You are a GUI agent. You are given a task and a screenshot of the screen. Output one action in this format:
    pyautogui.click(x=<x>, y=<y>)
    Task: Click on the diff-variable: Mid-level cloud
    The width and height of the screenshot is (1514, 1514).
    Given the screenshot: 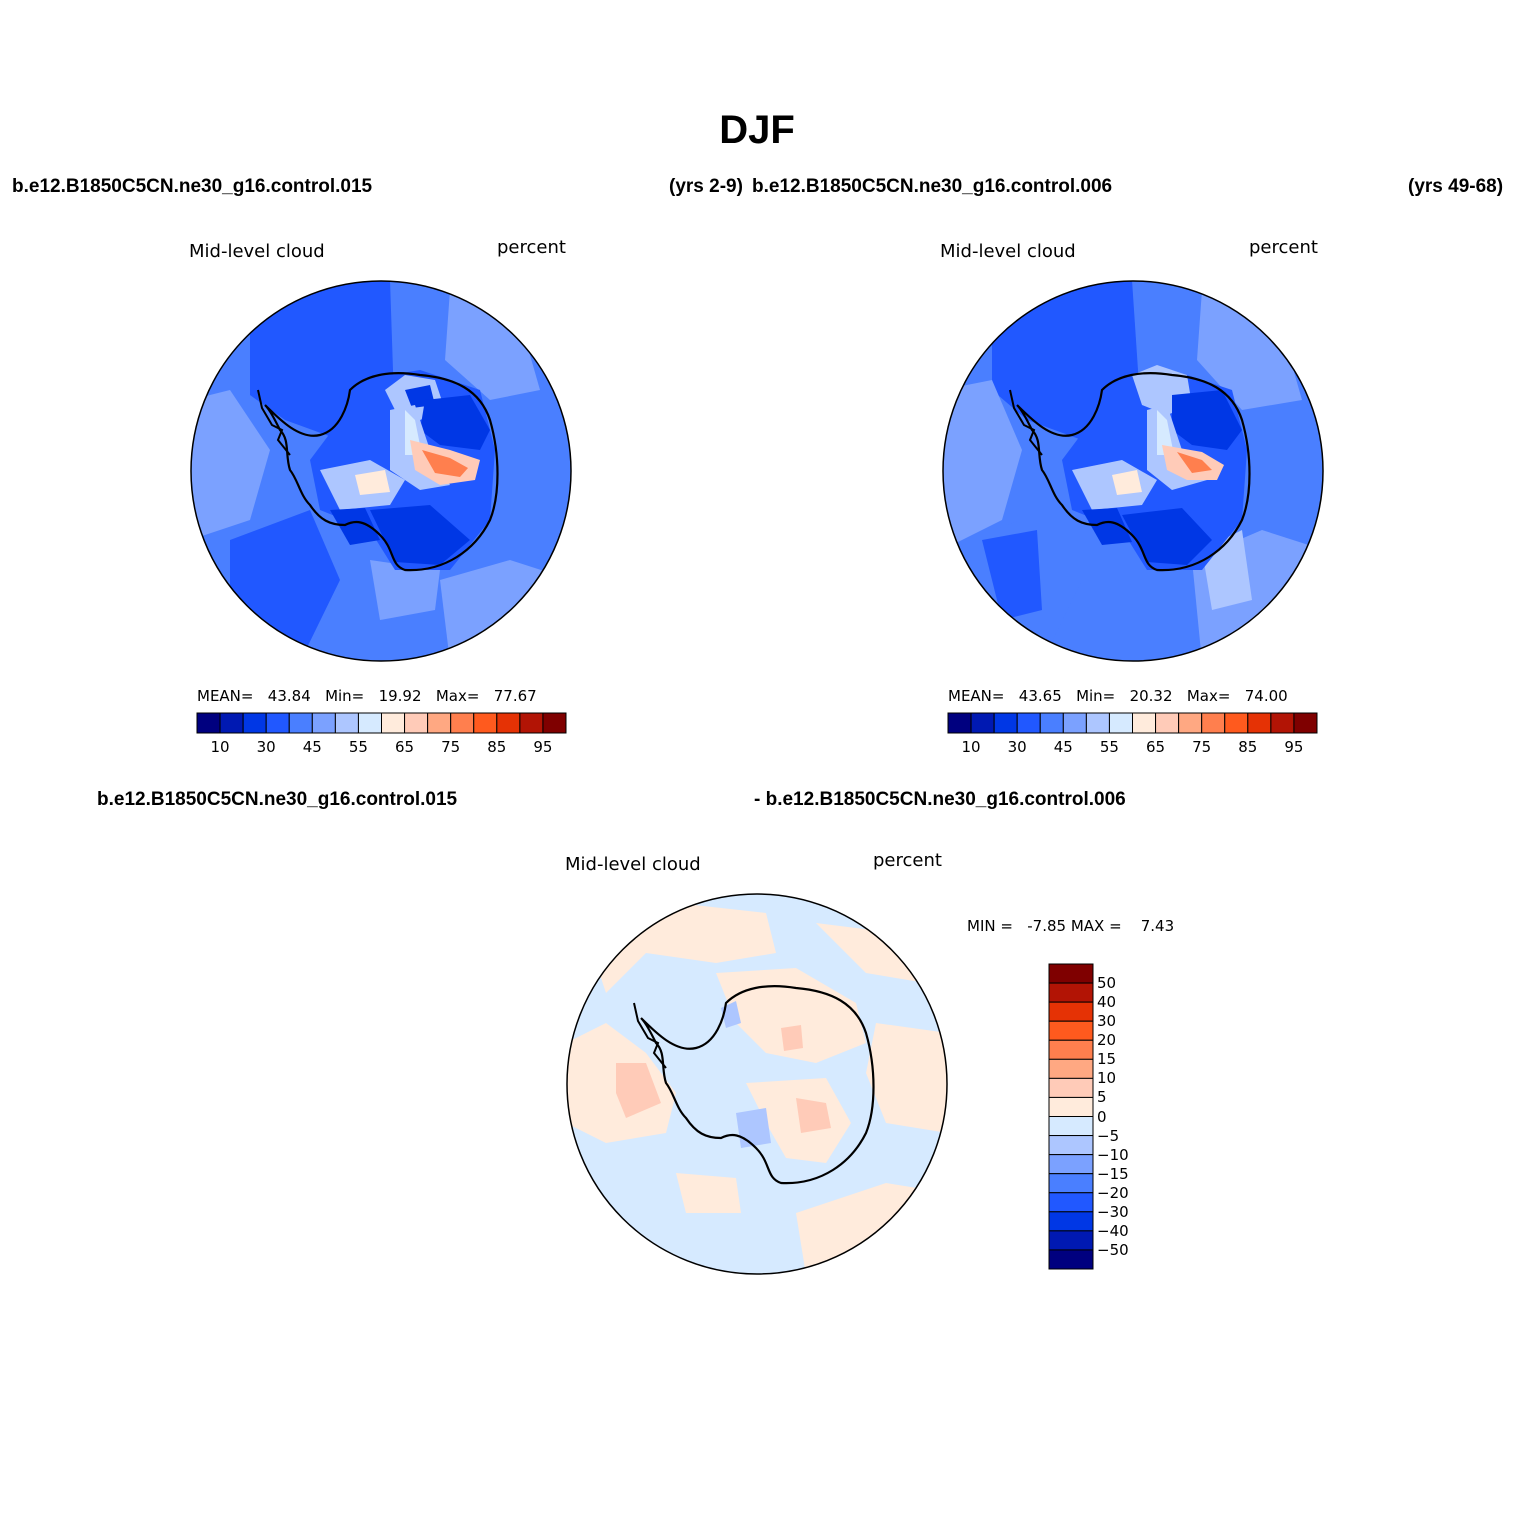 What is the action you would take?
    pyautogui.click(x=633, y=864)
    